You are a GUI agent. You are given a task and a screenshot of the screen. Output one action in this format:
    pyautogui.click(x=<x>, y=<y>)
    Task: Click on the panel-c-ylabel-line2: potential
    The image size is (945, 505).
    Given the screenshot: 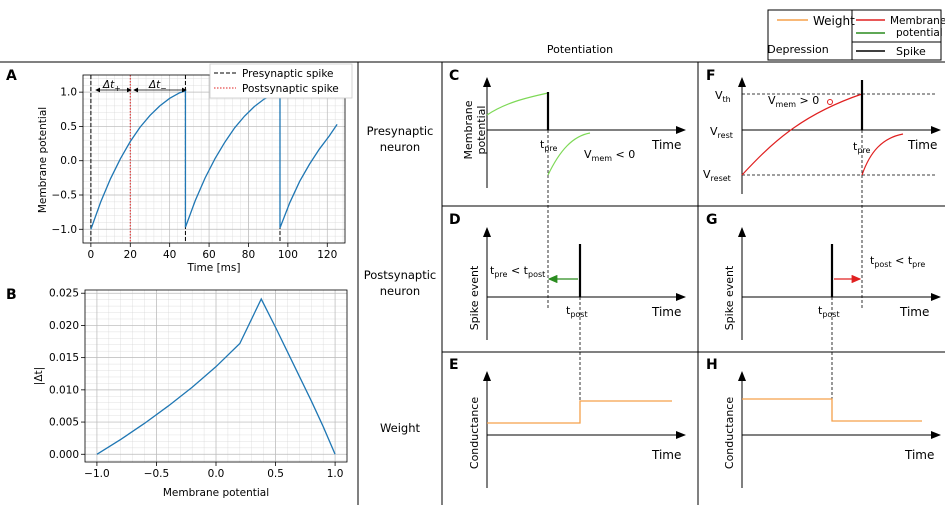 What is the action you would take?
    pyautogui.click(x=481, y=130)
    